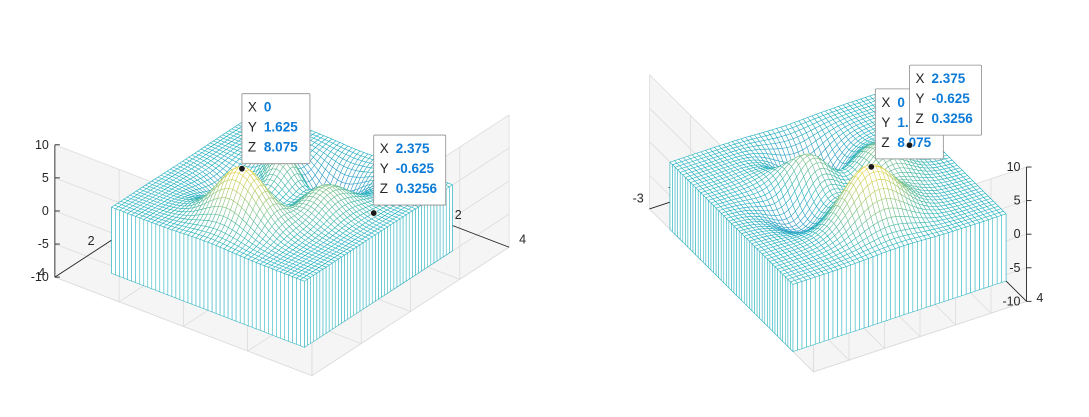 Image resolution: width=1089 pixels, height=417 pixels. Describe the element at coordinates (413, 148) in the screenshot. I see `datatip-value: 2.375` at that location.